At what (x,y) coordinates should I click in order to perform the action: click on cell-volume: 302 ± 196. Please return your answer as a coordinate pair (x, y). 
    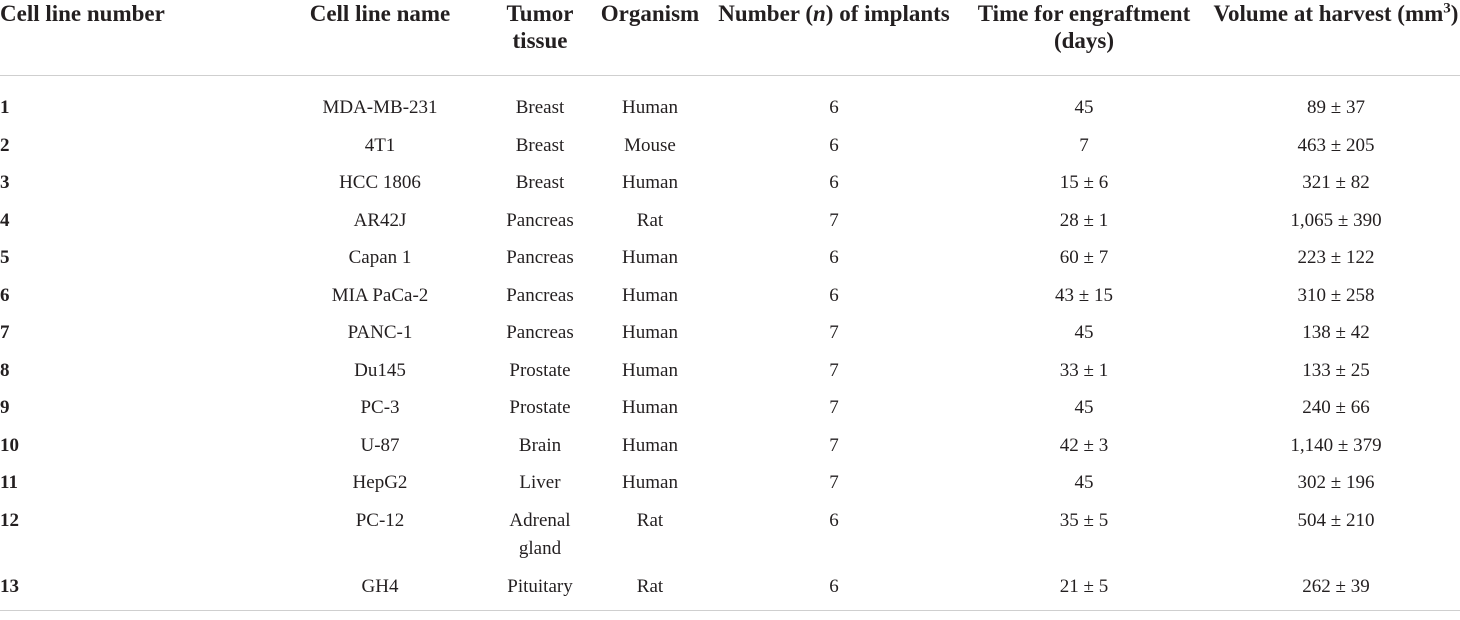
    Looking at the image, I should click on (1336, 482).